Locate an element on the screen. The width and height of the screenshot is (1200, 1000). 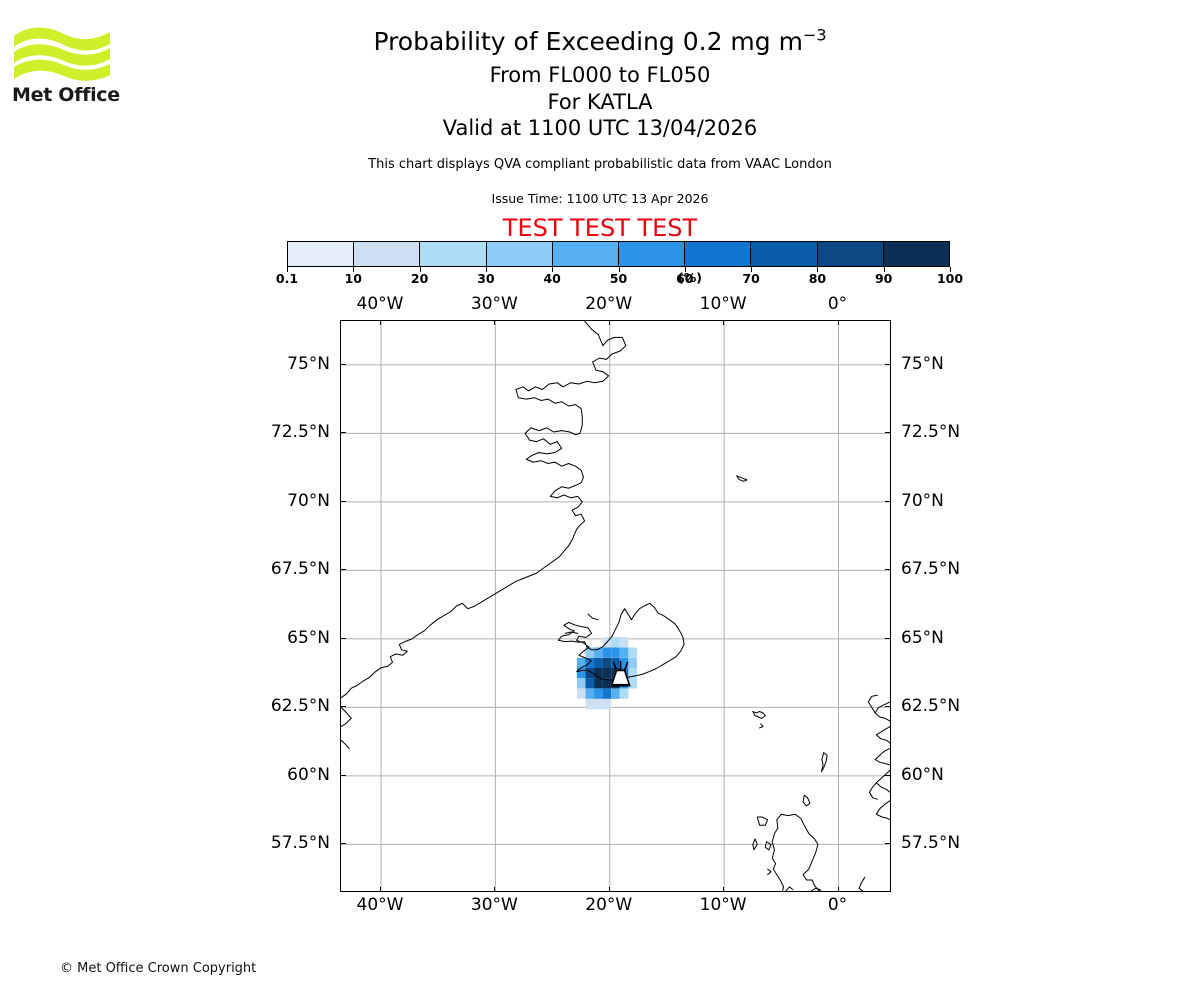
lat-label-right-57.5: 57.5°N is located at coordinates (931, 843).